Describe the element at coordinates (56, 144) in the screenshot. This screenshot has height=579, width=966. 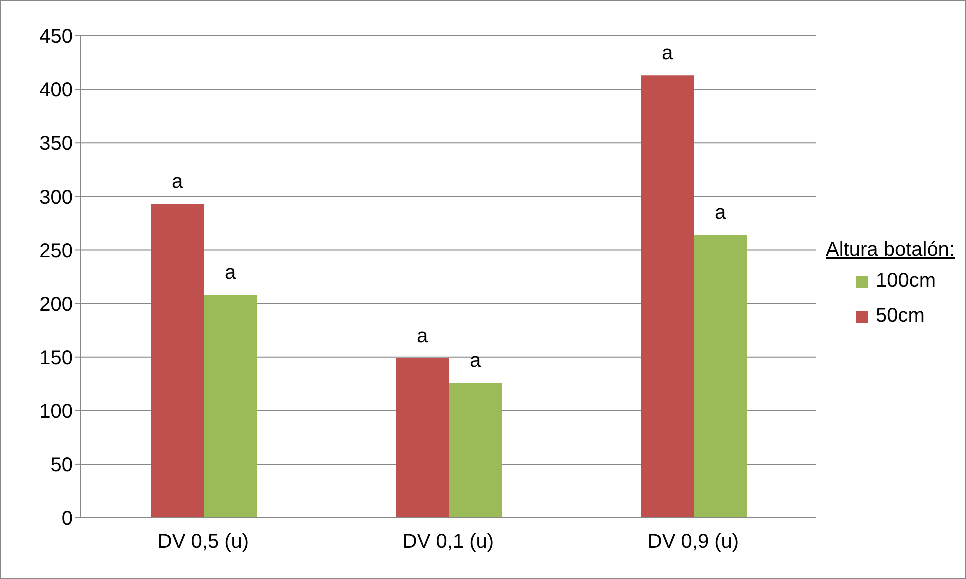
I see `y-tick-label: 350` at that location.